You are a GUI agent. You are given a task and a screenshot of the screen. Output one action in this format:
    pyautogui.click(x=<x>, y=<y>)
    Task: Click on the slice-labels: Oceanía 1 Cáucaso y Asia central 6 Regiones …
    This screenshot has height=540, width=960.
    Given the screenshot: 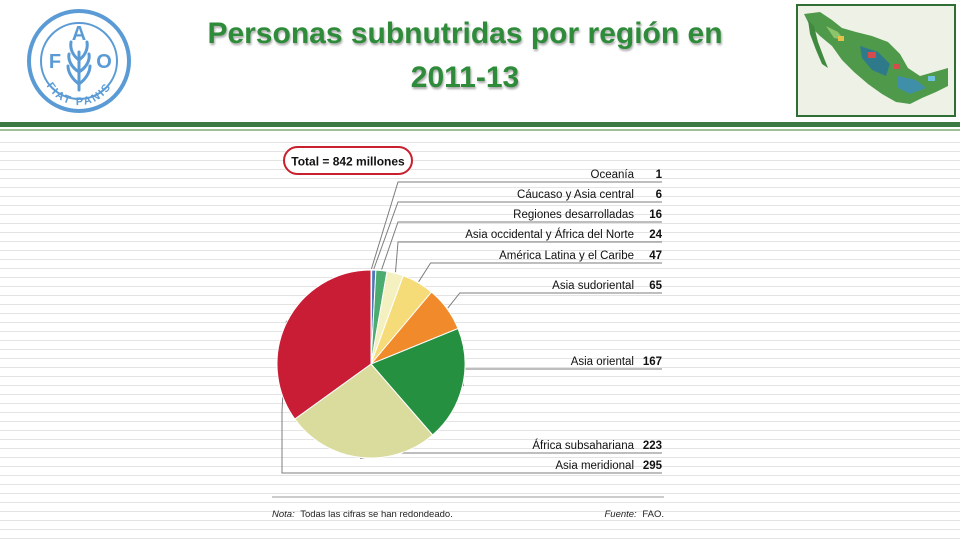 What is the action you would take?
    pyautogui.click(x=563, y=320)
    